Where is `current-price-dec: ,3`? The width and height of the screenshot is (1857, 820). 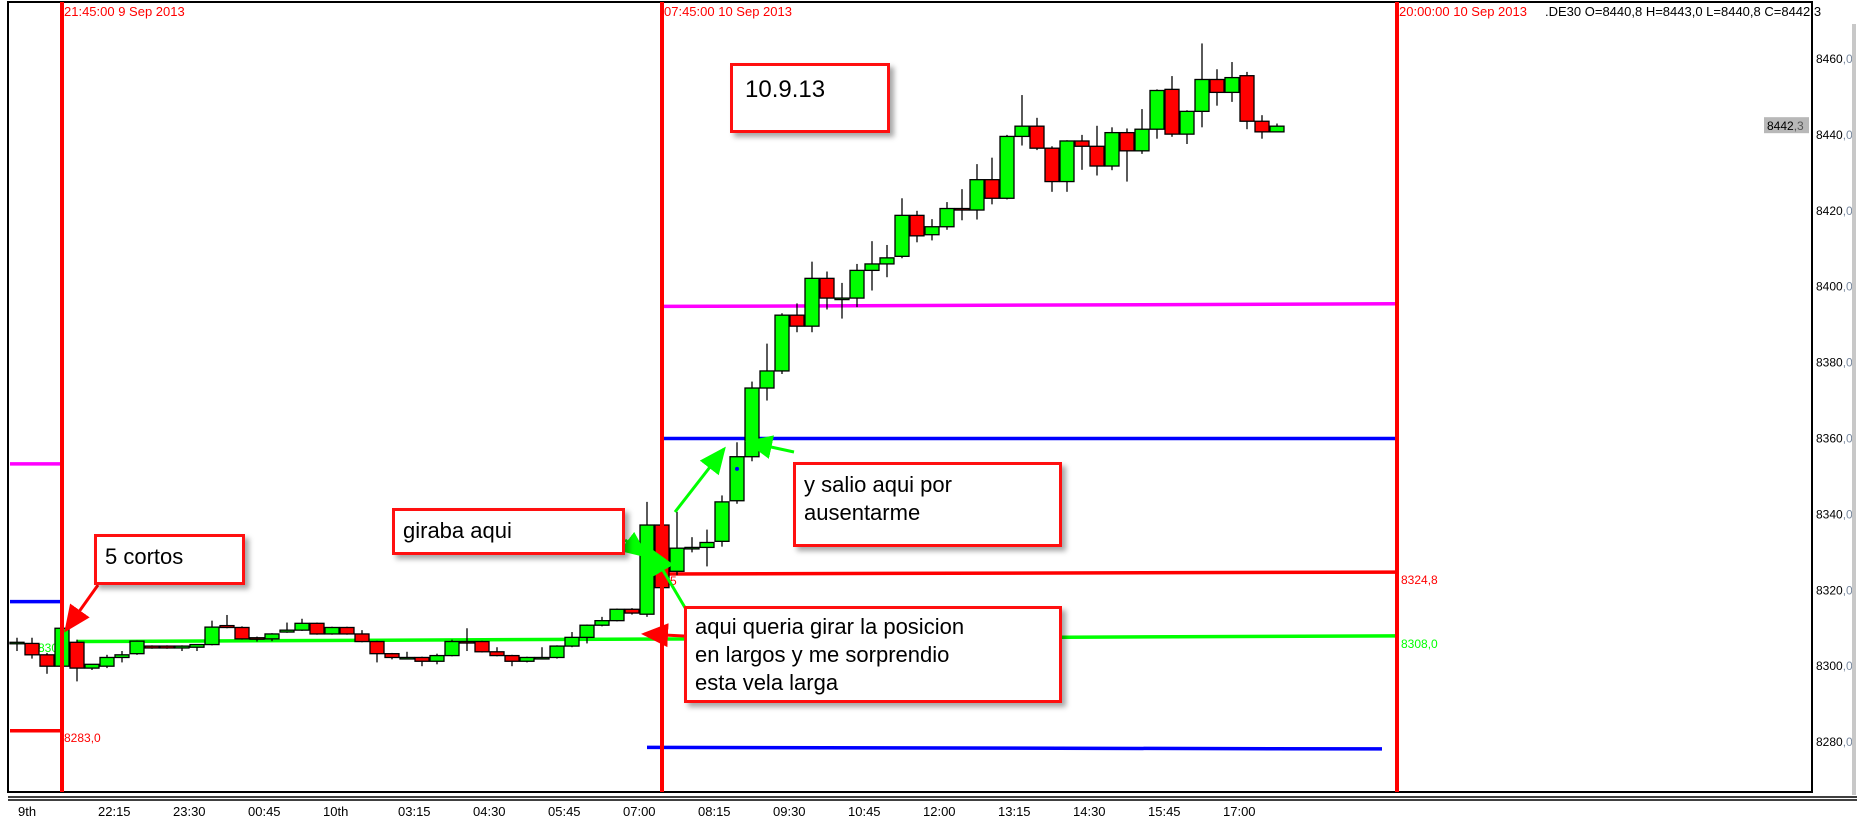
current-price-dec: ,3 is located at coordinates (1799, 126).